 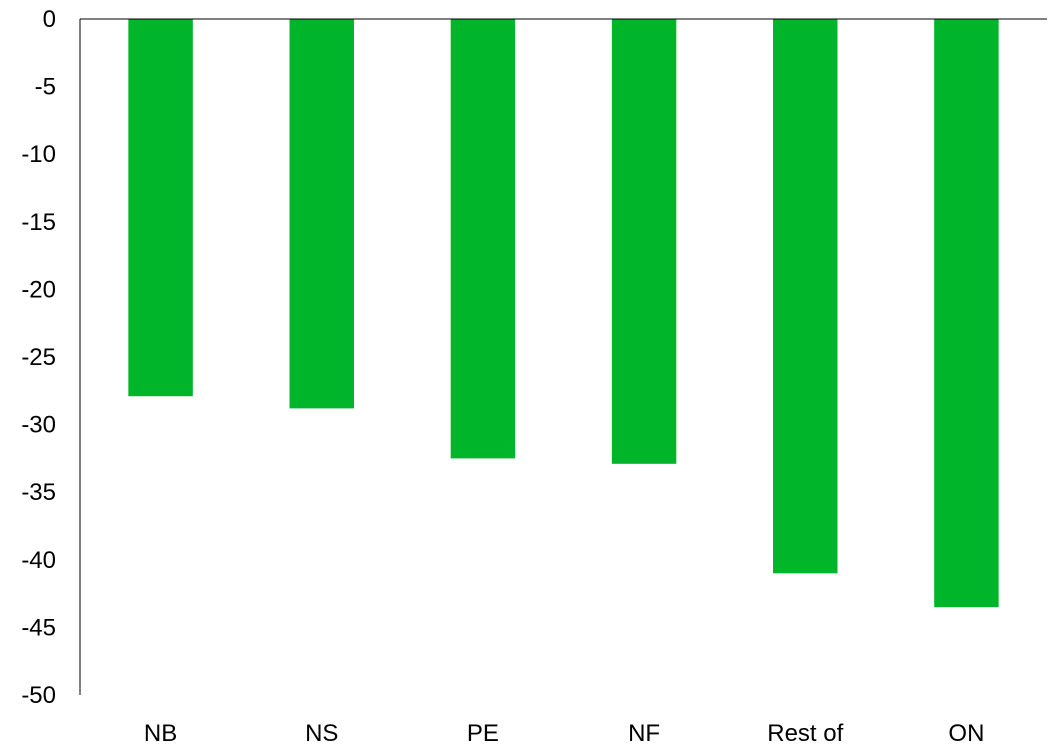 I want to click on y-tick-label: -10, so click(x=38, y=154).